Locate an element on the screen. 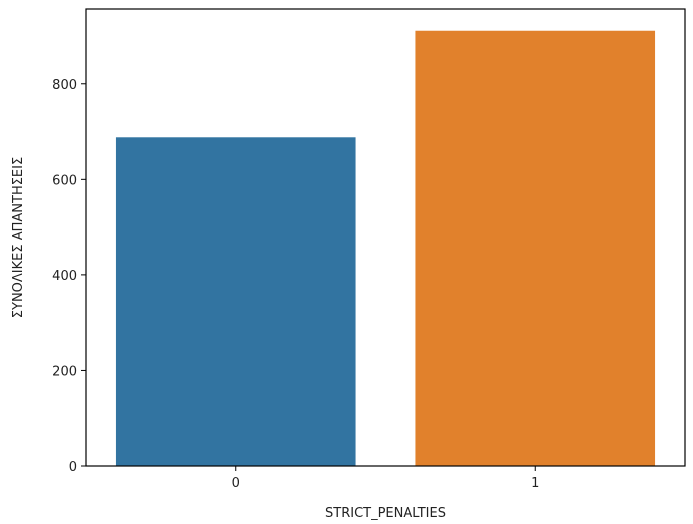 This screenshot has height=524, width=693. y-tick-label-600: 600 is located at coordinates (64, 180).